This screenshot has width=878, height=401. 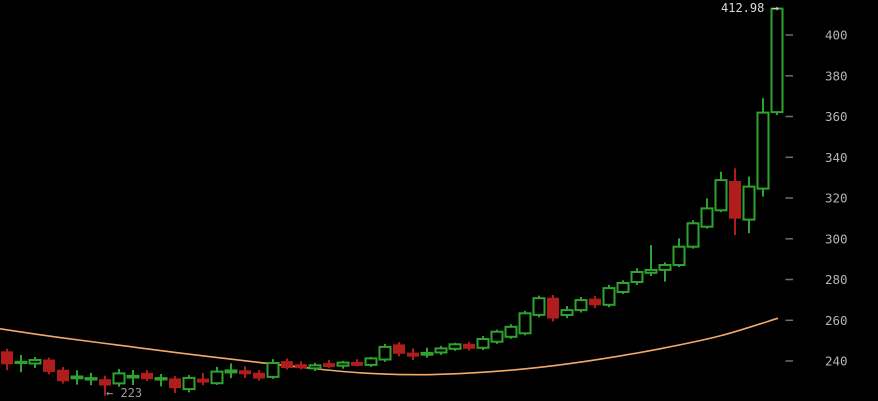 What do you see at coordinates (836, 279) in the screenshot?
I see `y-axis-label: 280` at bounding box center [836, 279].